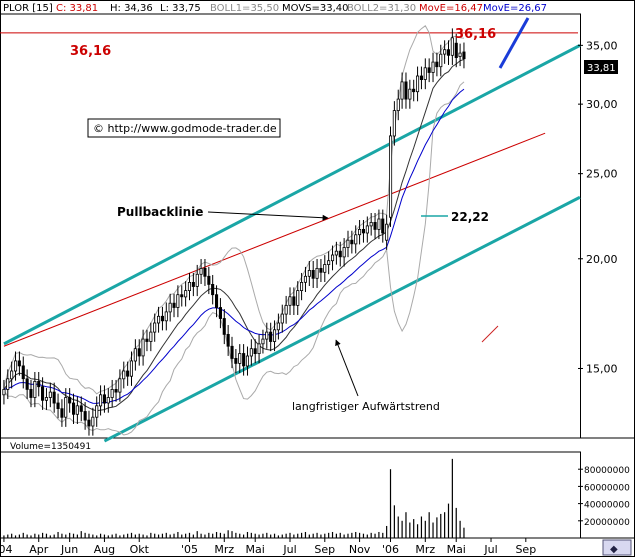  Describe the element at coordinates (244, 8) in the screenshot. I see `header-boll1: BOLL1=35,50` at that location.